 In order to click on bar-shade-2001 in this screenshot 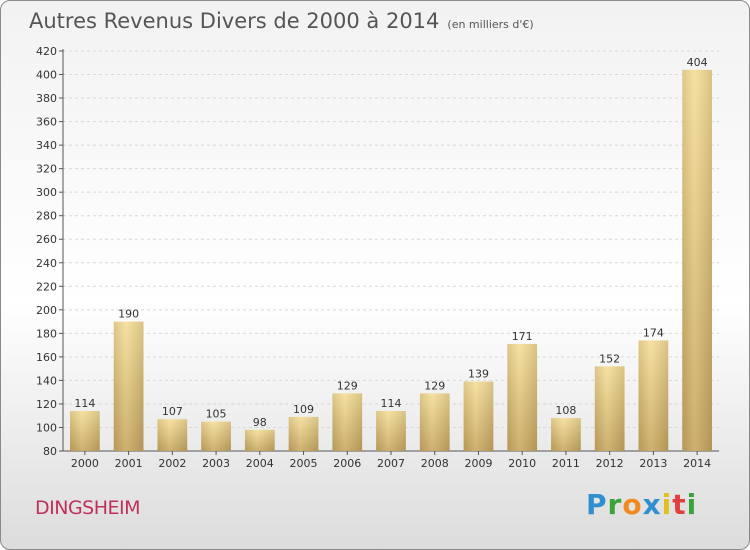, I will do `click(128, 386)`.